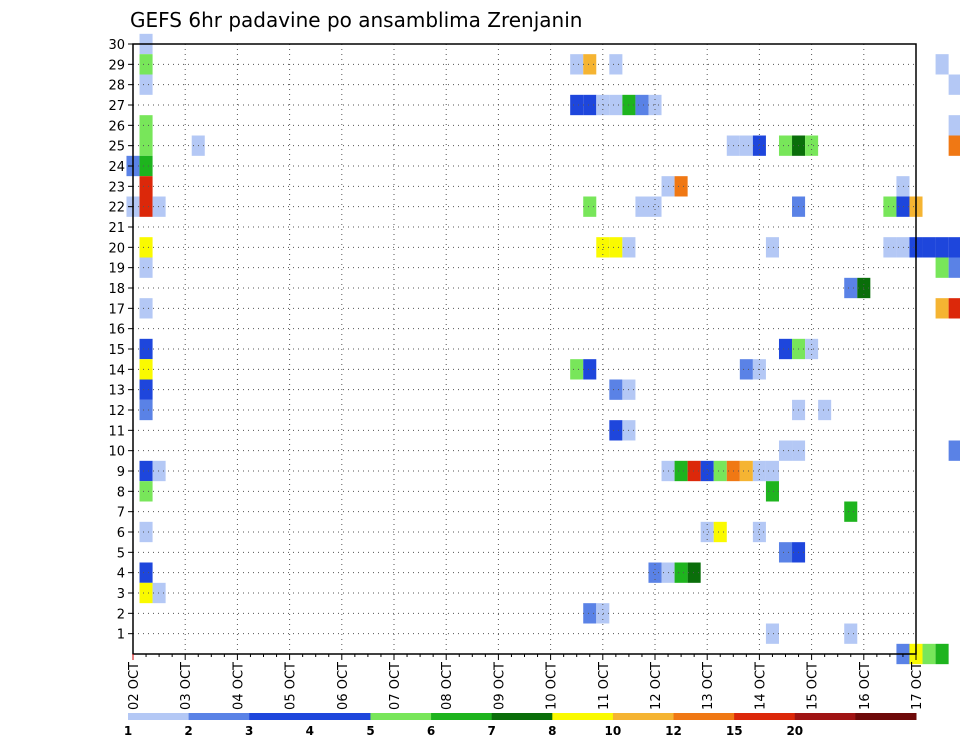 The width and height of the screenshot is (960, 747). What do you see at coordinates (121, 492) in the screenshot?
I see `y-tick-label: 8` at bounding box center [121, 492].